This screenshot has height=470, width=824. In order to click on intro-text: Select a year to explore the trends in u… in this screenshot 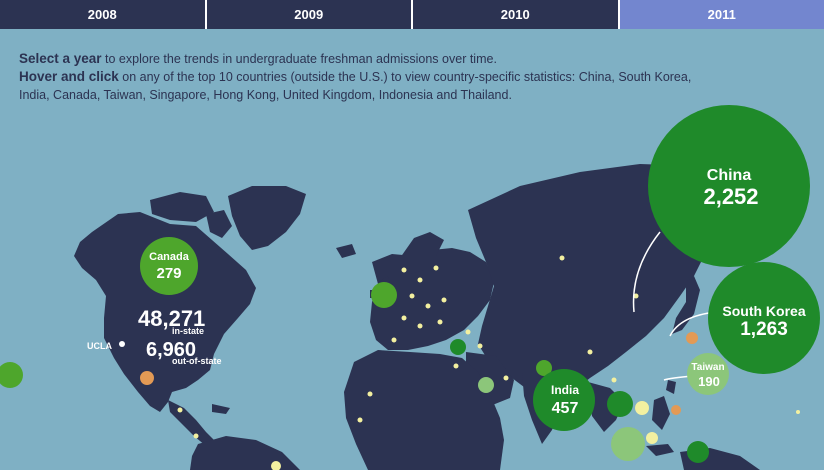, I will do `click(369, 77)`.